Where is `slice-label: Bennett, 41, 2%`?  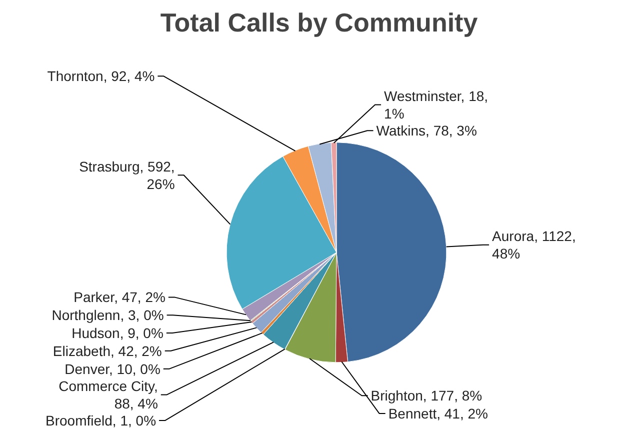
slice-label: Bennett, 41, 2% is located at coordinates (438, 414).